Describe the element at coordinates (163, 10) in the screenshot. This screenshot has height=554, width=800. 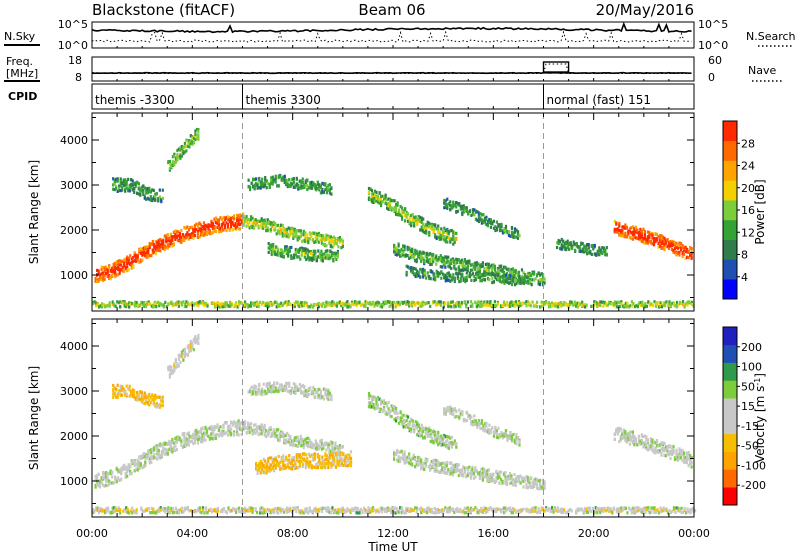
I see `station-title: Blackstone (fitACF)` at that location.